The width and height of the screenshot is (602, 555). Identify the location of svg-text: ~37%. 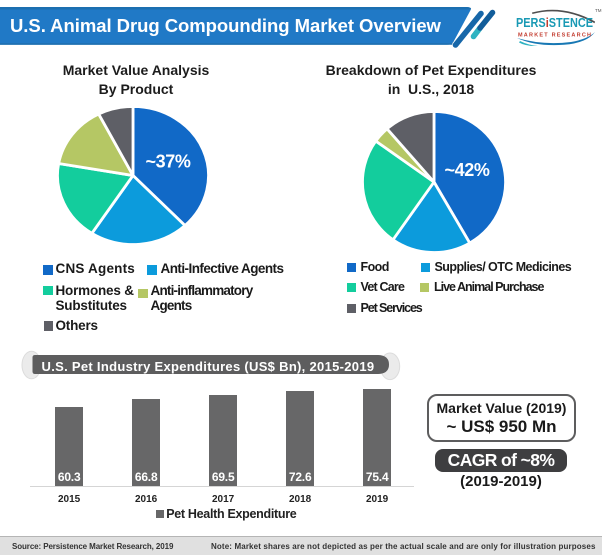
(168, 162).